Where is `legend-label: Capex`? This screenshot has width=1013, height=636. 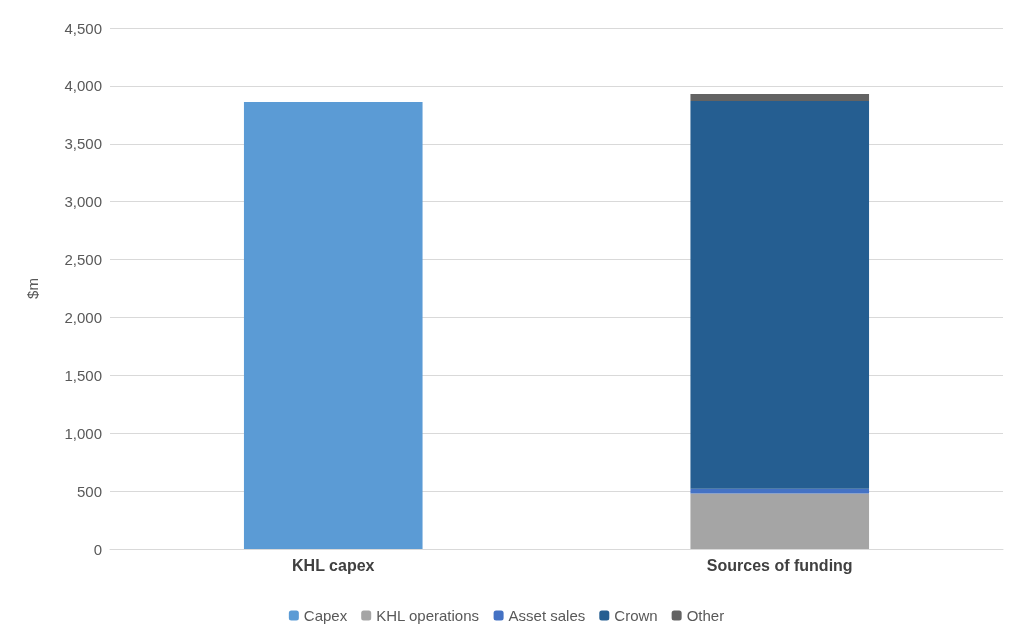 legend-label: Capex is located at coordinates (325, 615).